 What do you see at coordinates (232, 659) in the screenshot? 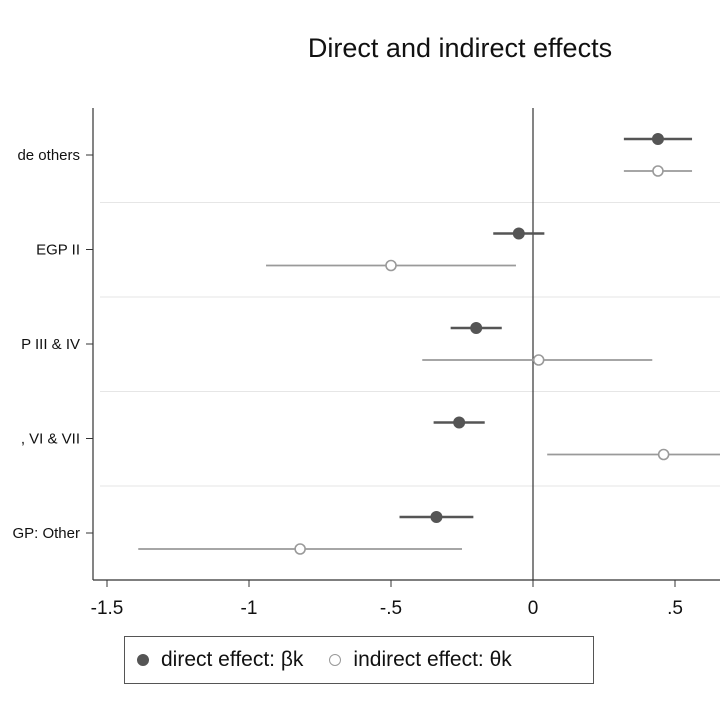
I see `legend-label-direct: direct effect: βk` at bounding box center [232, 659].